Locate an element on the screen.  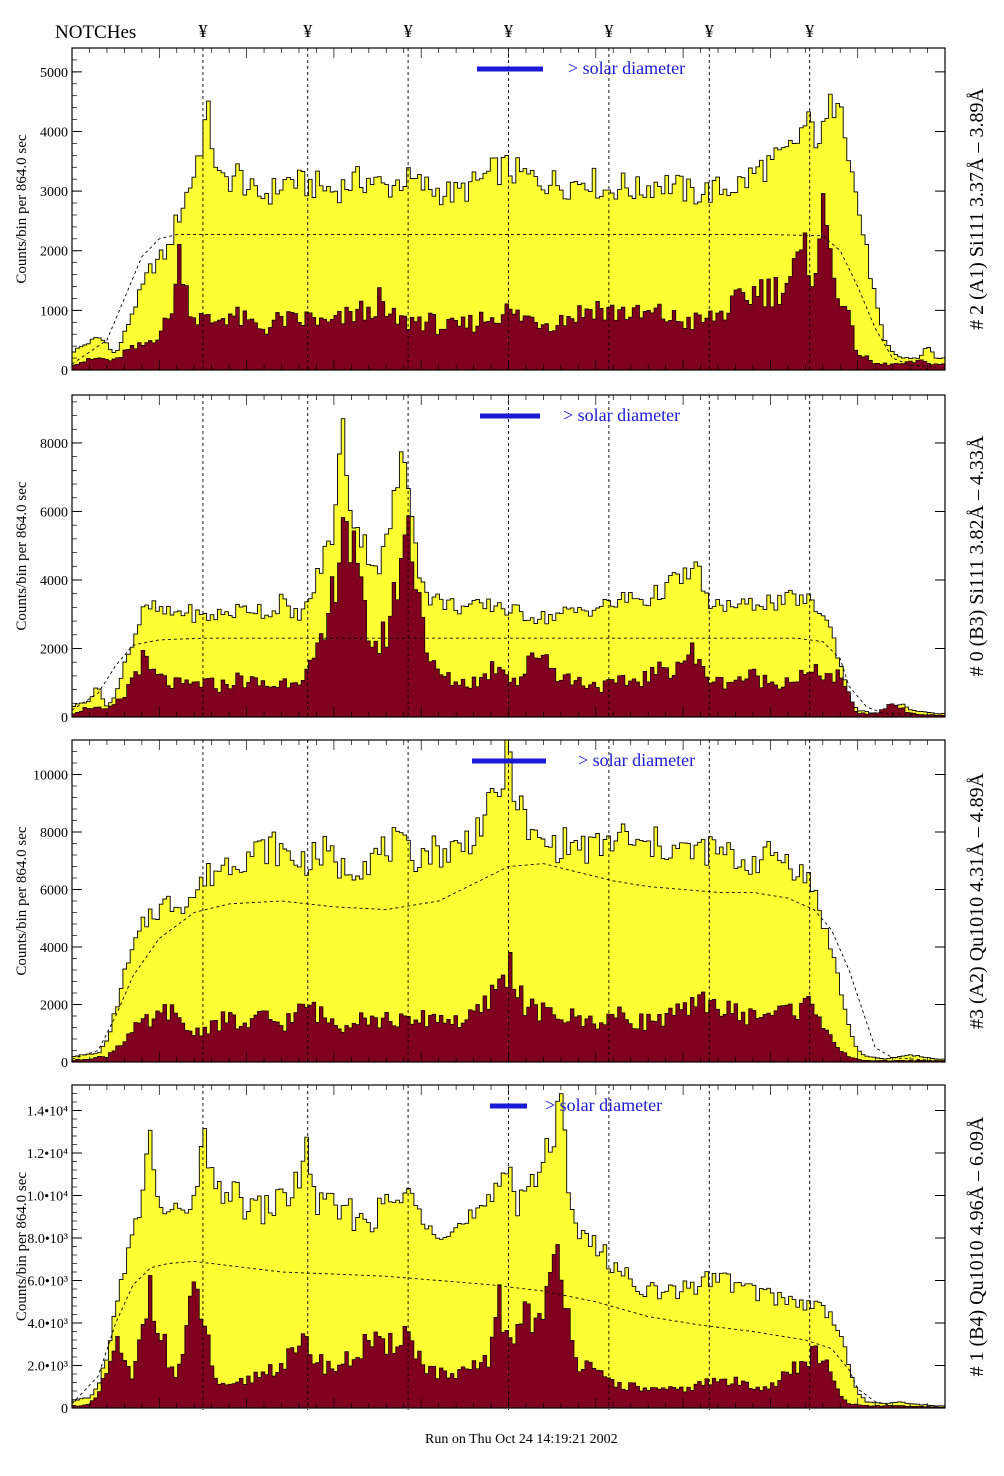
y-tick-label: 1.0•10⁴ is located at coordinates (47, 1197).